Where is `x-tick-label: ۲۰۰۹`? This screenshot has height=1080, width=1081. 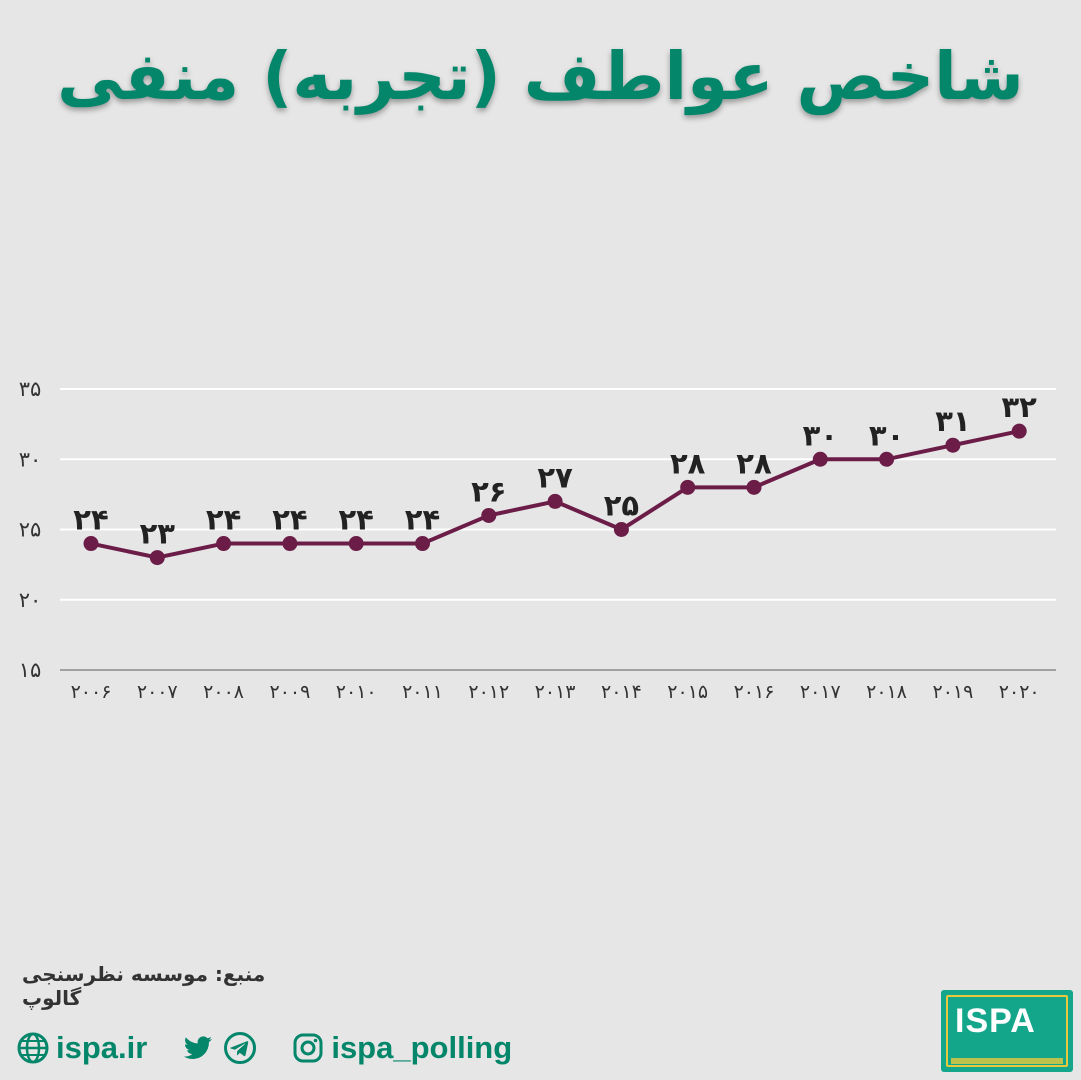 x-tick-label: ۲۰۰۹ is located at coordinates (289, 692).